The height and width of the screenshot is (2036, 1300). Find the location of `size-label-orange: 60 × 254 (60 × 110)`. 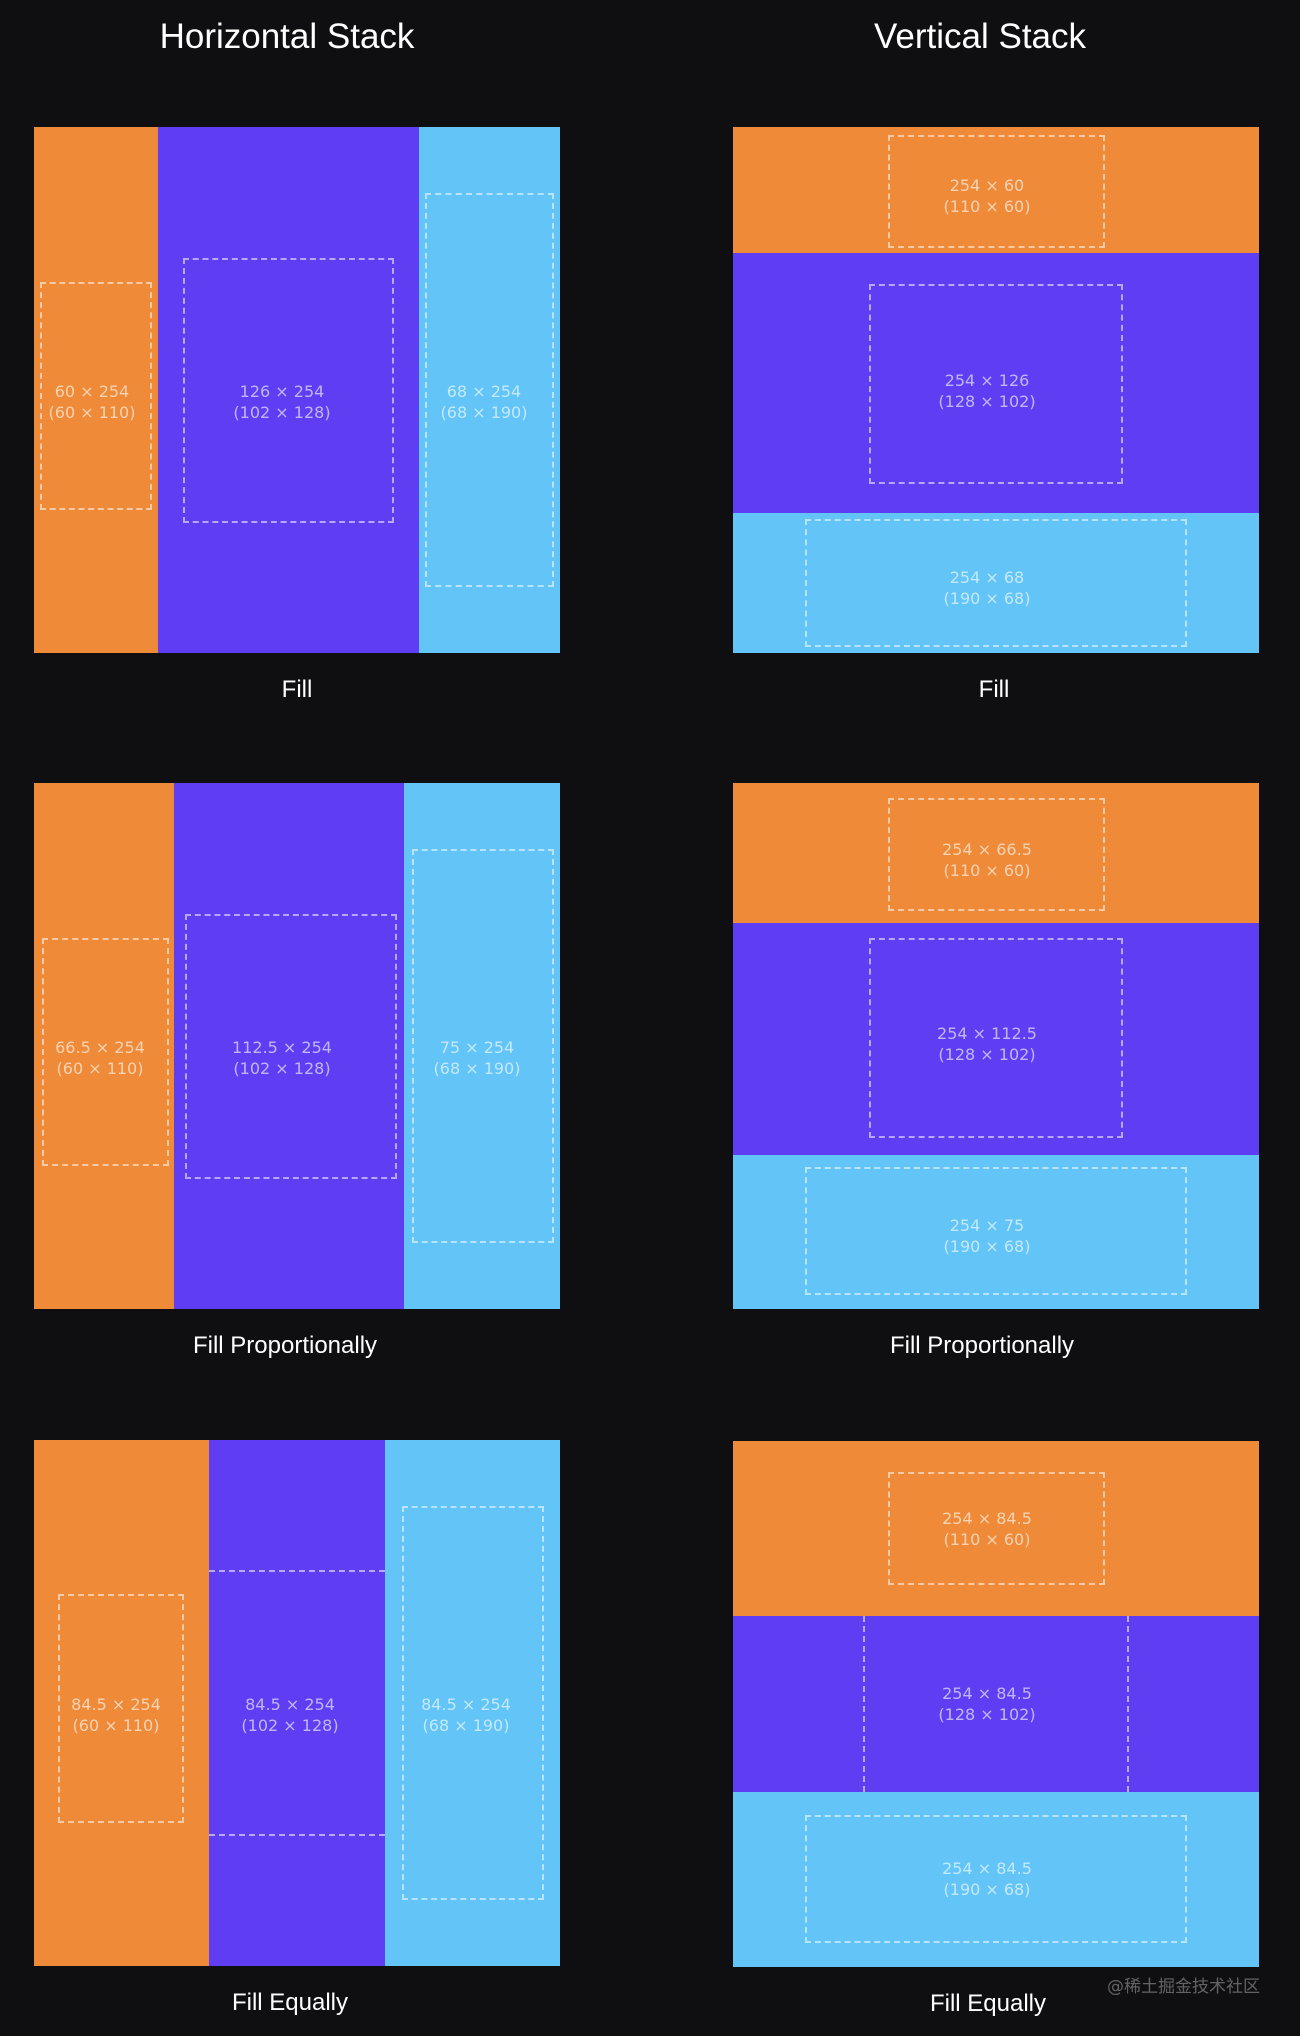

size-label-orange: 60 × 254 (60 × 110) is located at coordinates (92, 402).